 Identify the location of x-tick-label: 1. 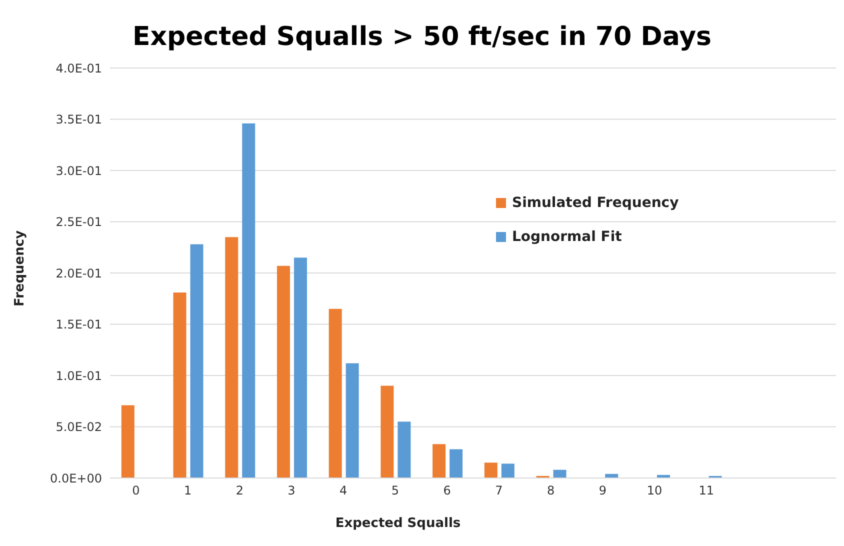
(188, 491).